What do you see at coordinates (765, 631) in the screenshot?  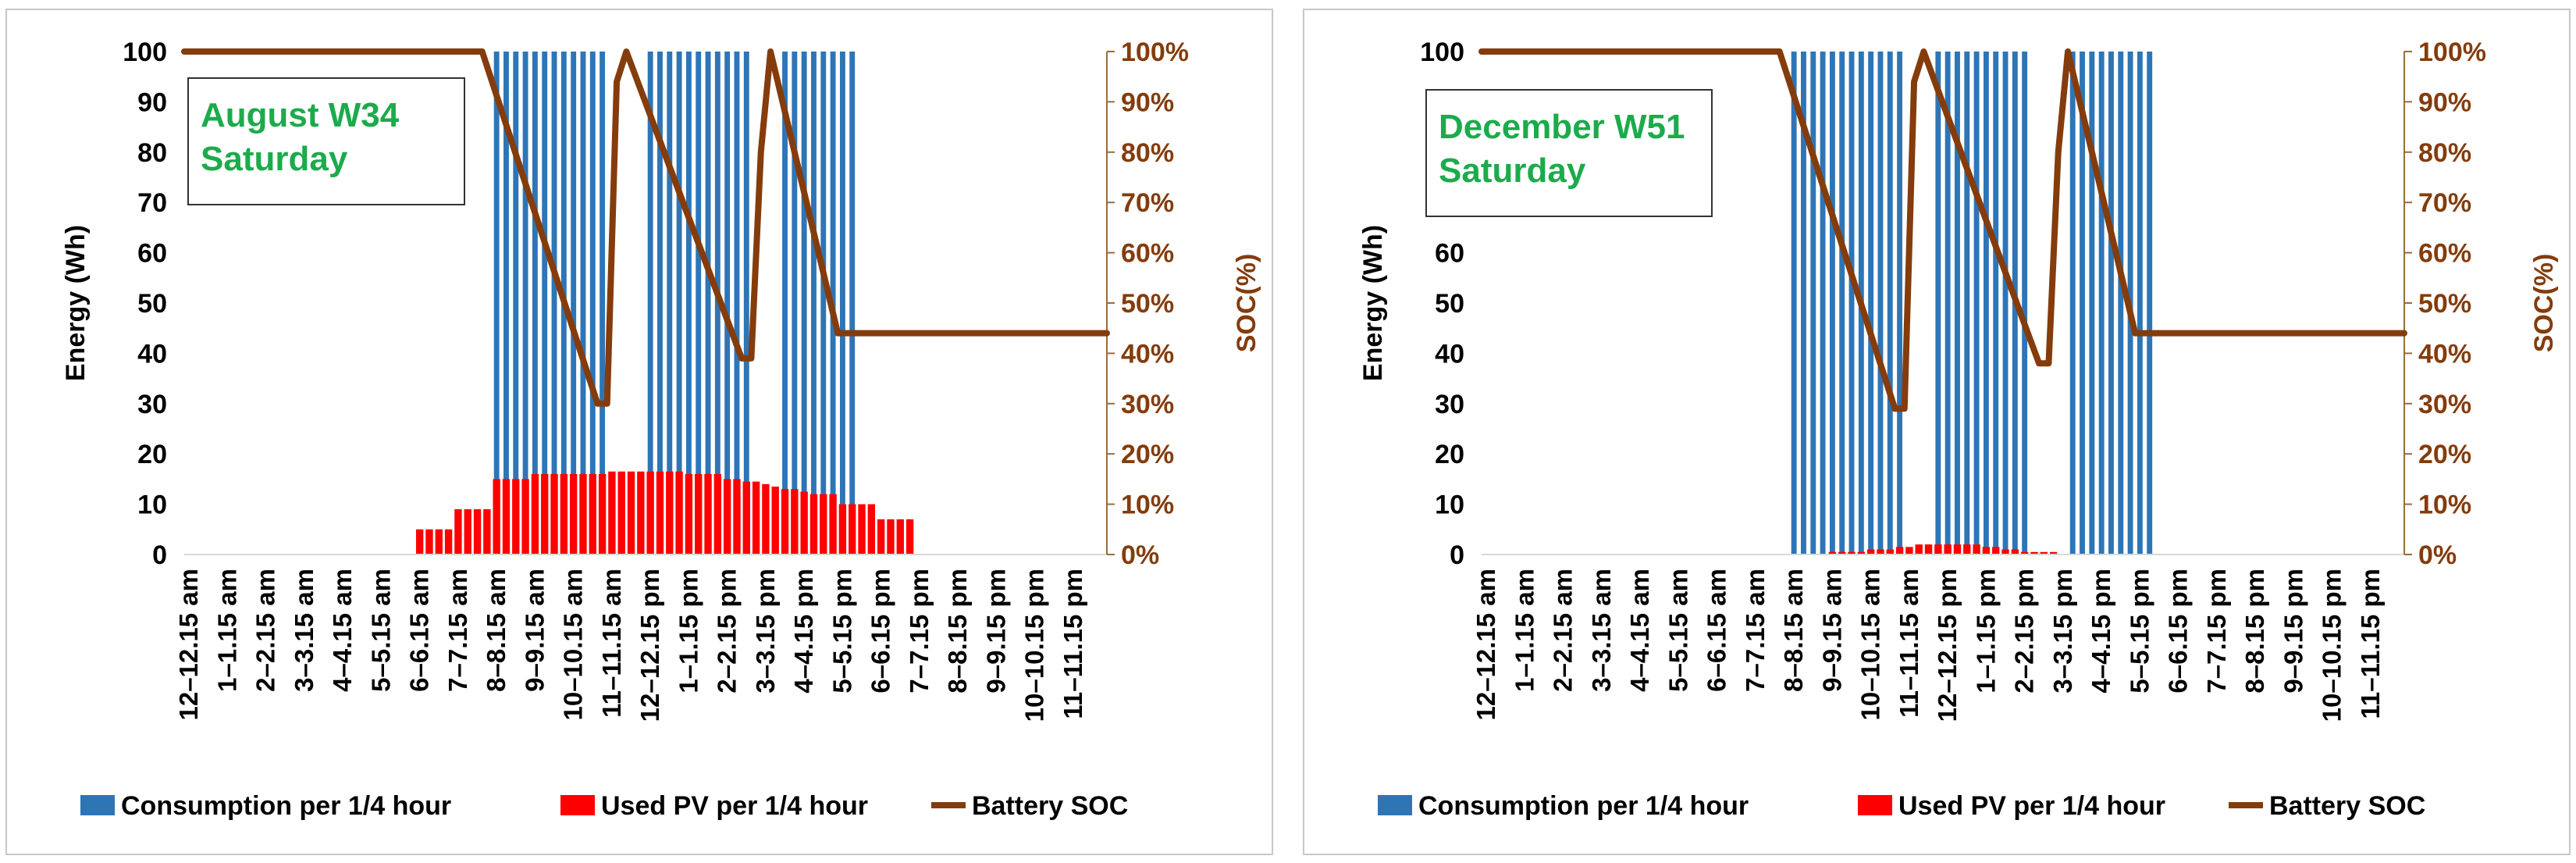 I see `x-tick-label: 3–3.15 pm` at bounding box center [765, 631].